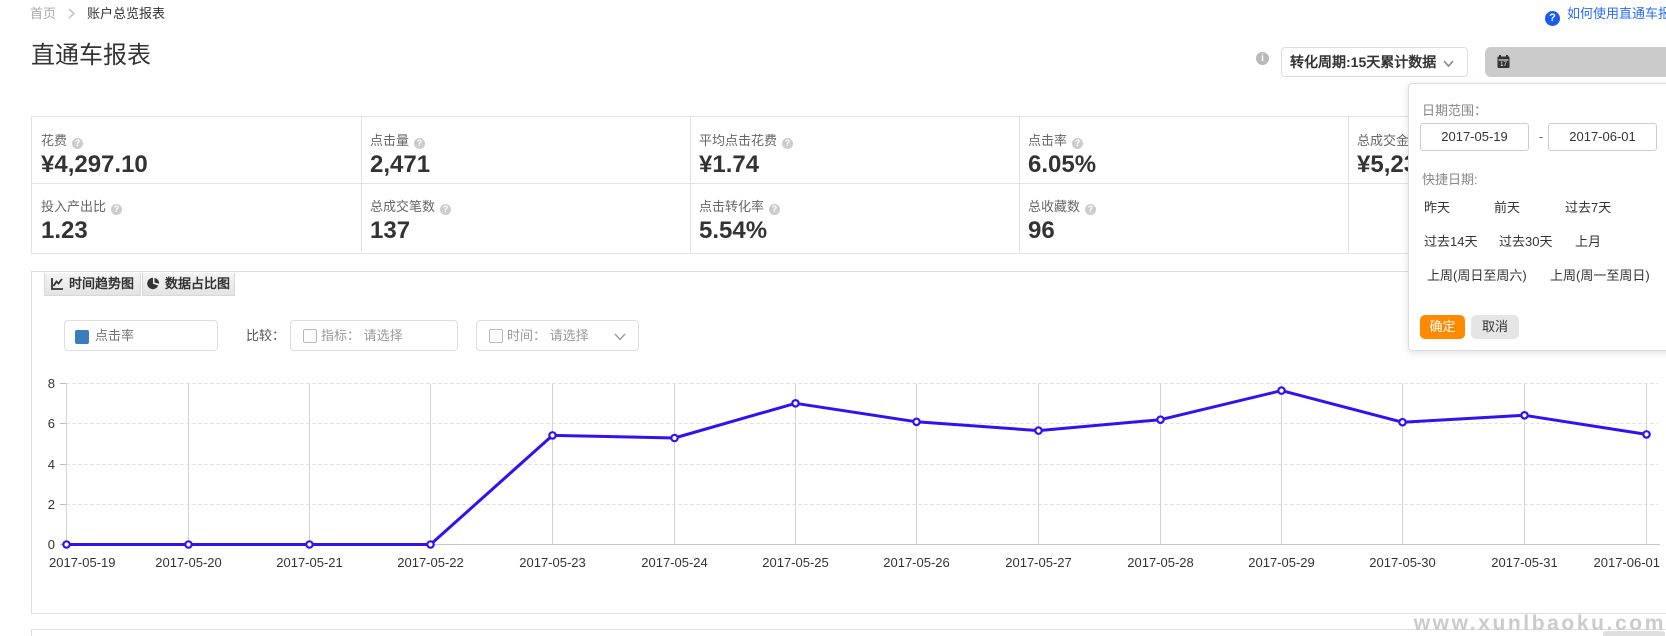  I want to click on svg-text: 2017-05-26, so click(916, 562).